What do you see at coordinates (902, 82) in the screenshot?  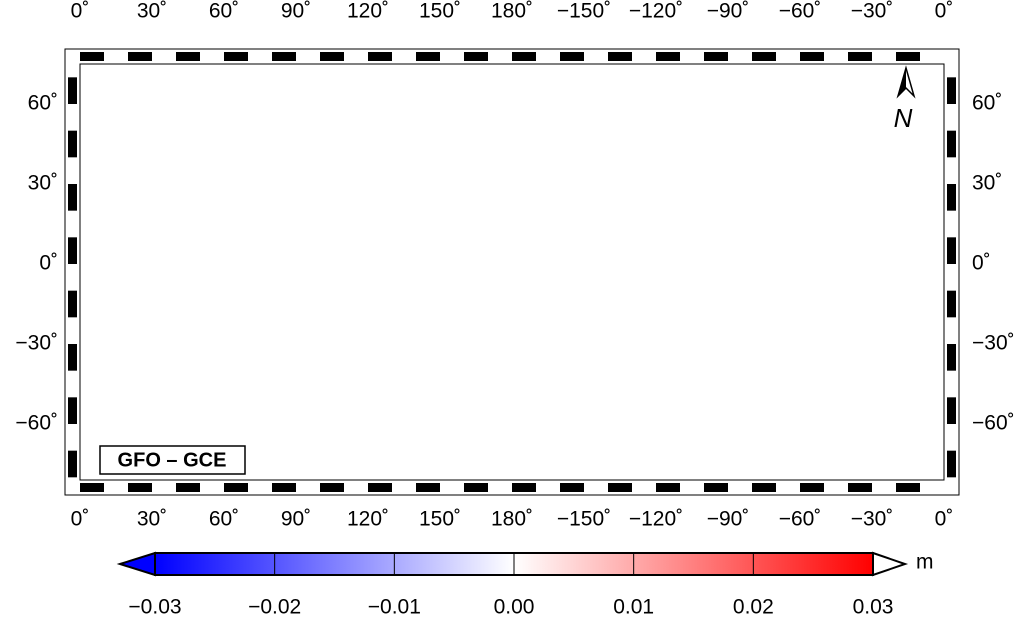 I see `north-arrow-half` at bounding box center [902, 82].